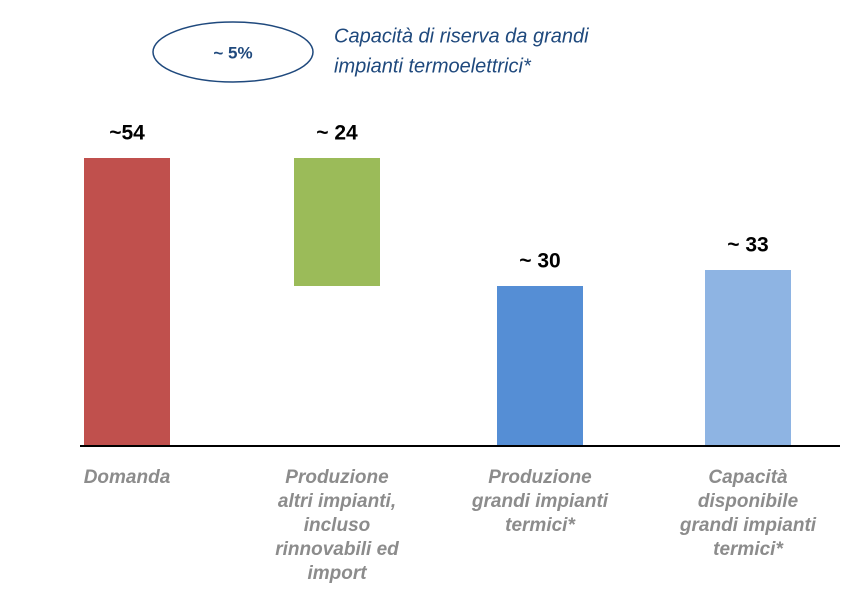 Image resolution: width=854 pixels, height=616 pixels. What do you see at coordinates (337, 573) in the screenshot?
I see `category-label: import` at bounding box center [337, 573].